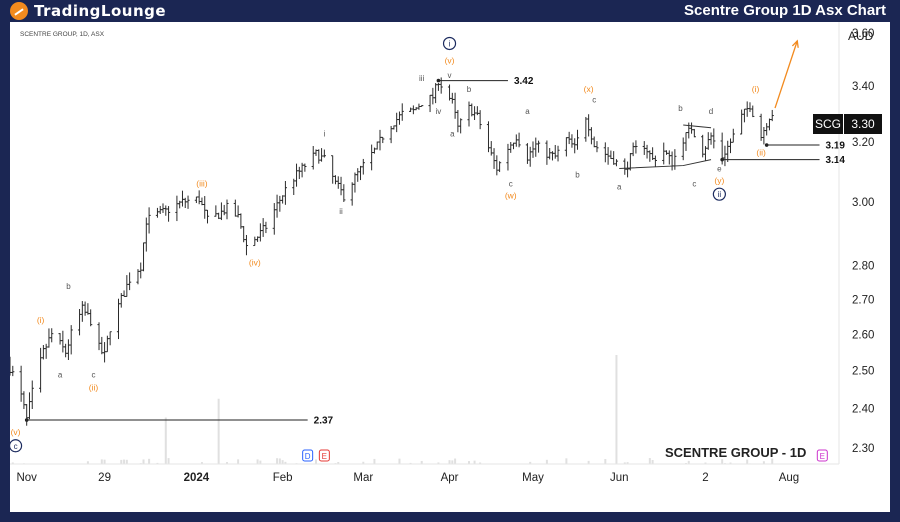 The width and height of the screenshot is (900, 522). I want to click on level-label: 2.37, so click(324, 421).